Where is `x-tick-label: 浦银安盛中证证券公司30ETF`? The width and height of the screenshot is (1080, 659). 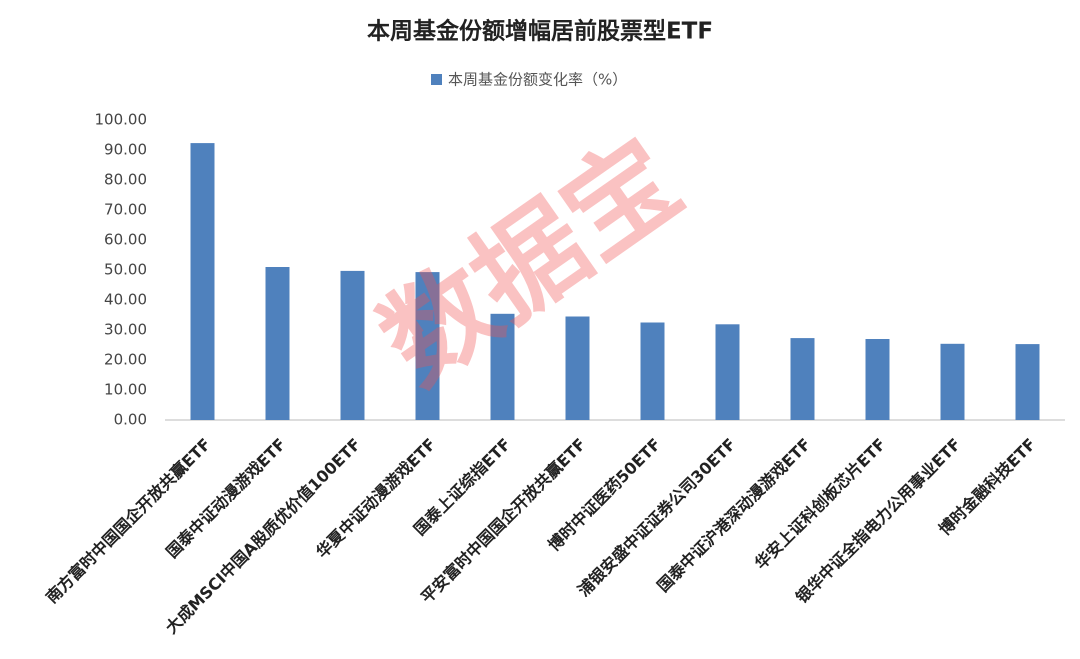 x-tick-label: 浦银安盛中证证券公司30ETF is located at coordinates (656, 517).